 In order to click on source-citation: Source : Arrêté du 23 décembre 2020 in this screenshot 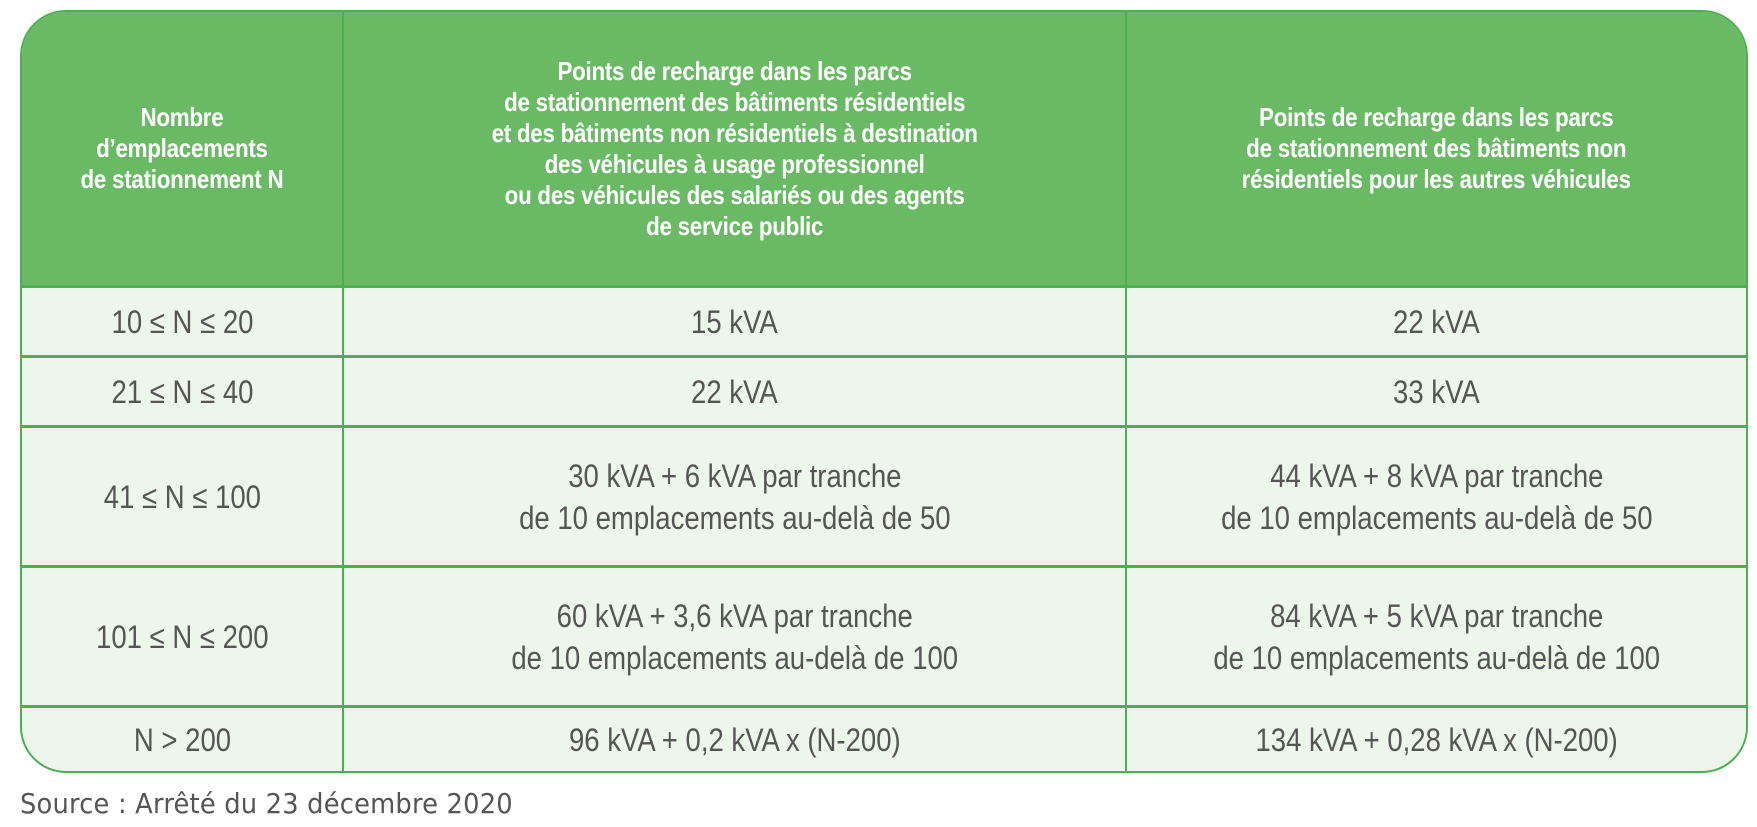, I will do `click(266, 803)`.